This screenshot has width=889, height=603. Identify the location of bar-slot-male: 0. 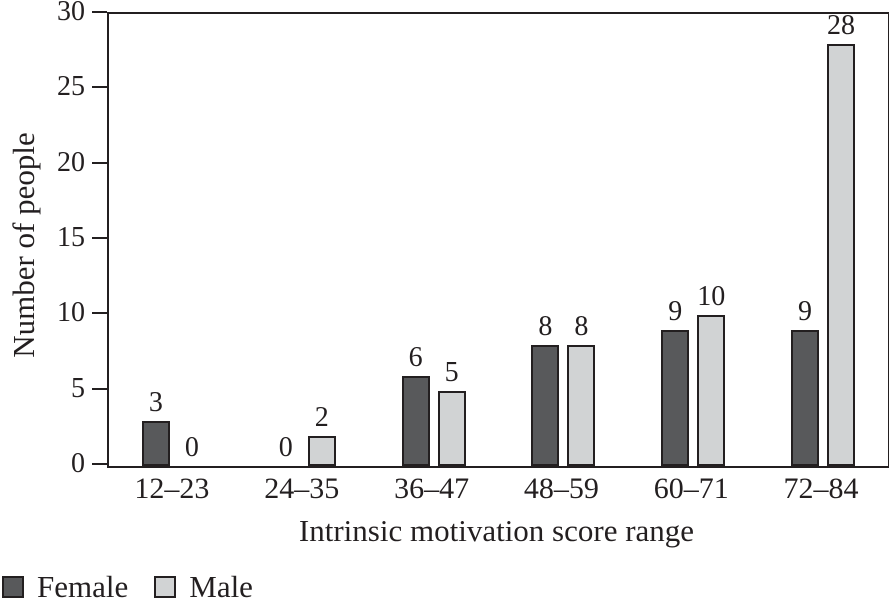
(192, 450).